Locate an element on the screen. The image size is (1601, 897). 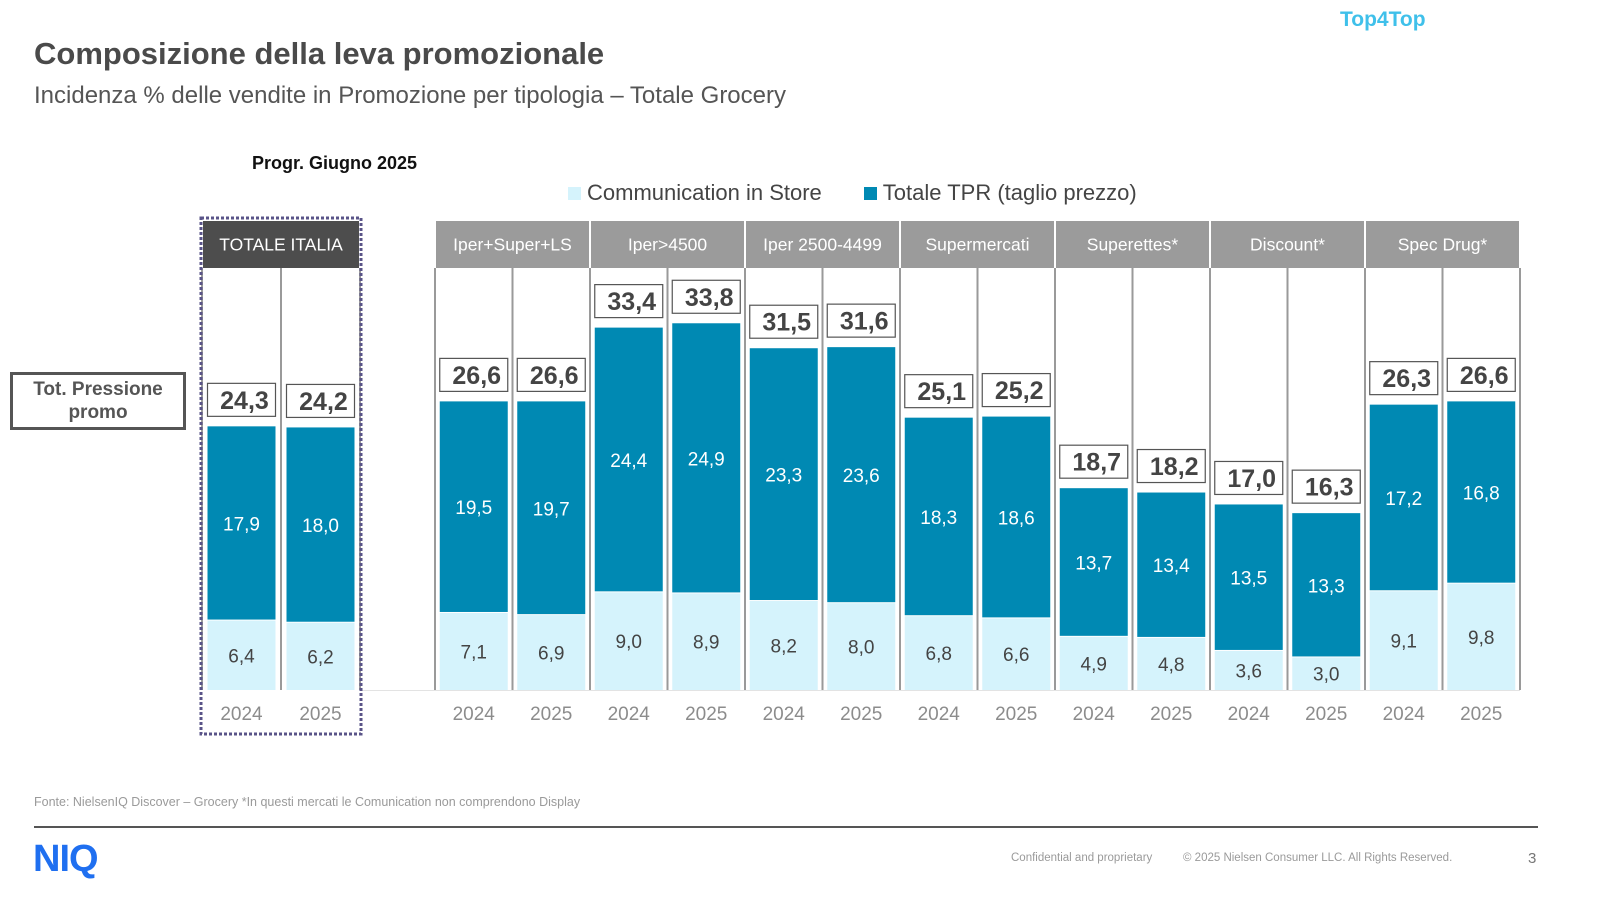
data-label-communication: 8,9 is located at coordinates (706, 643).